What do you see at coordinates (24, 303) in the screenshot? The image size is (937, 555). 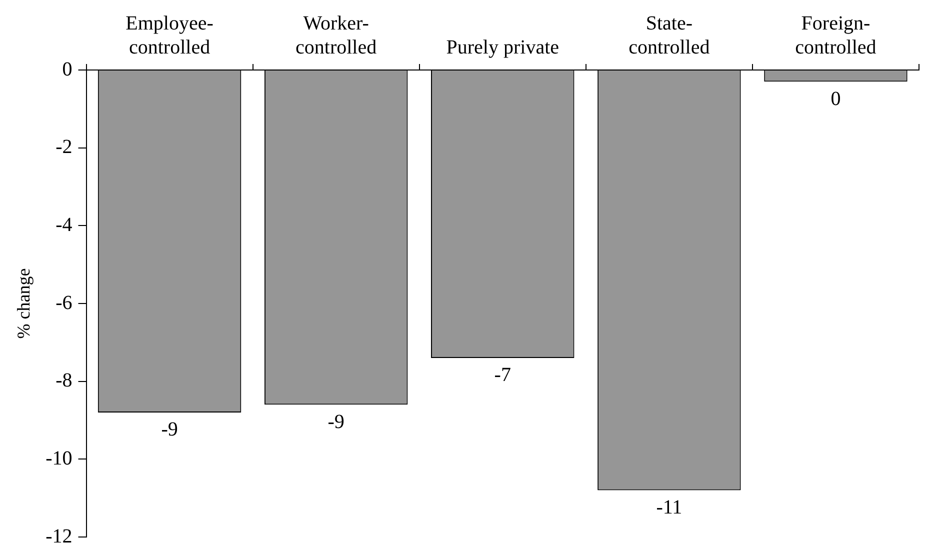 I see `y-axis-title: % change` at bounding box center [24, 303].